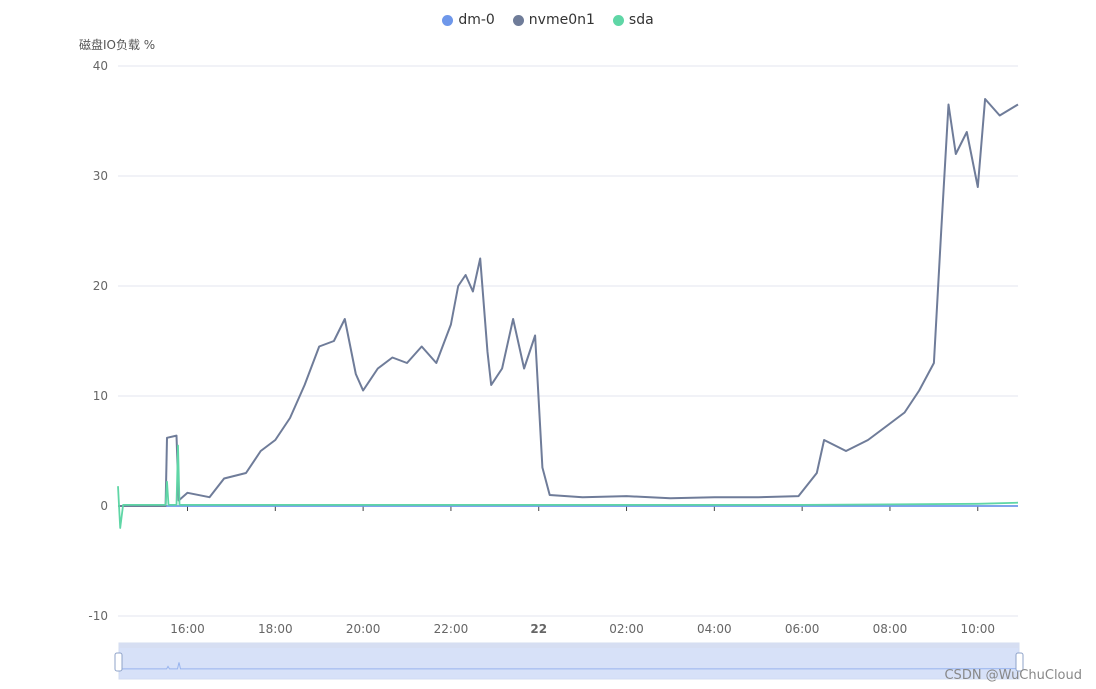 The height and width of the screenshot is (689, 1096). What do you see at coordinates (569, 666) in the screenshot?
I see `zoom-slider-preview` at bounding box center [569, 666].